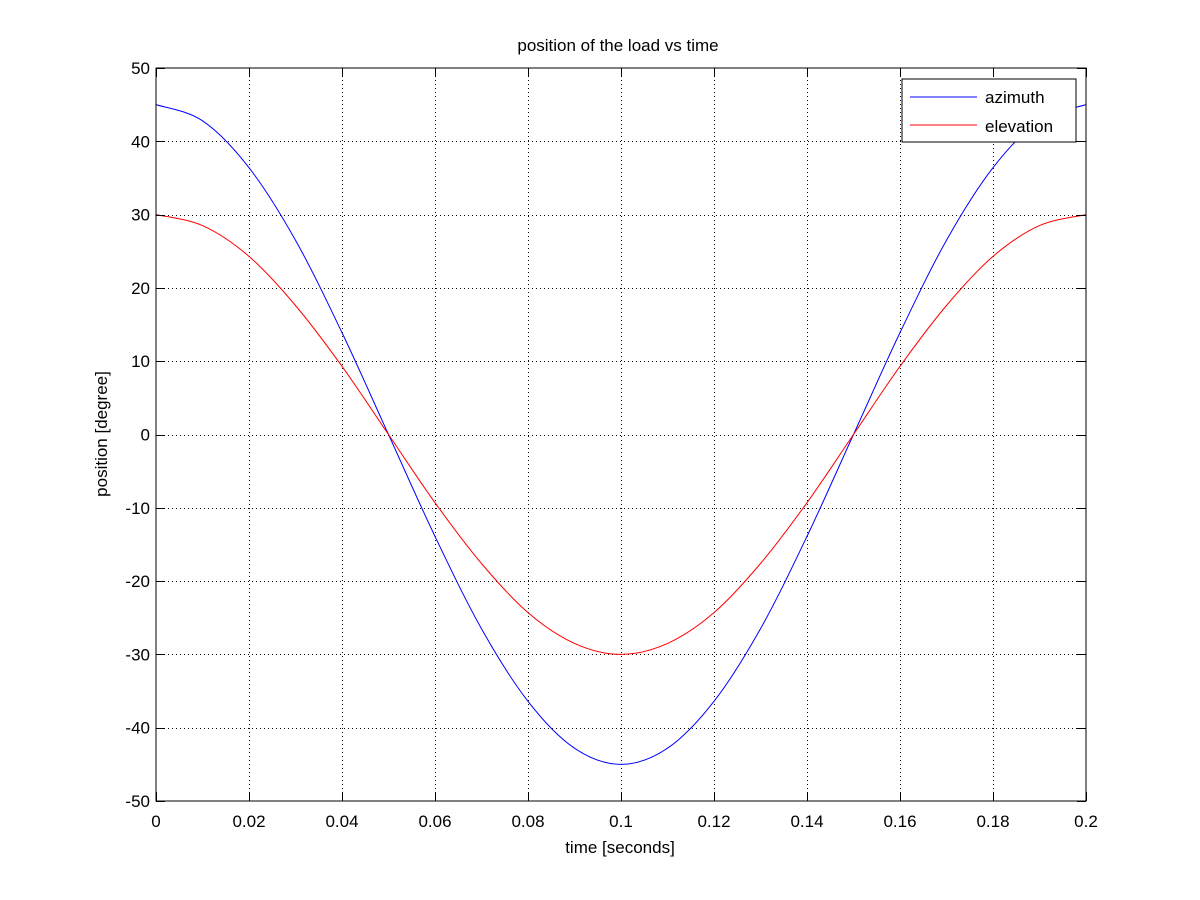  What do you see at coordinates (137, 581) in the screenshot?
I see `y-tick-label: -20` at bounding box center [137, 581].